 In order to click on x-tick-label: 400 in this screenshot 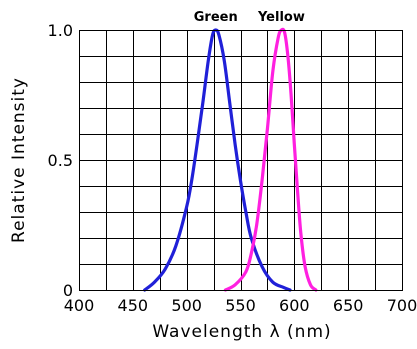, I will do `click(79, 305)`.